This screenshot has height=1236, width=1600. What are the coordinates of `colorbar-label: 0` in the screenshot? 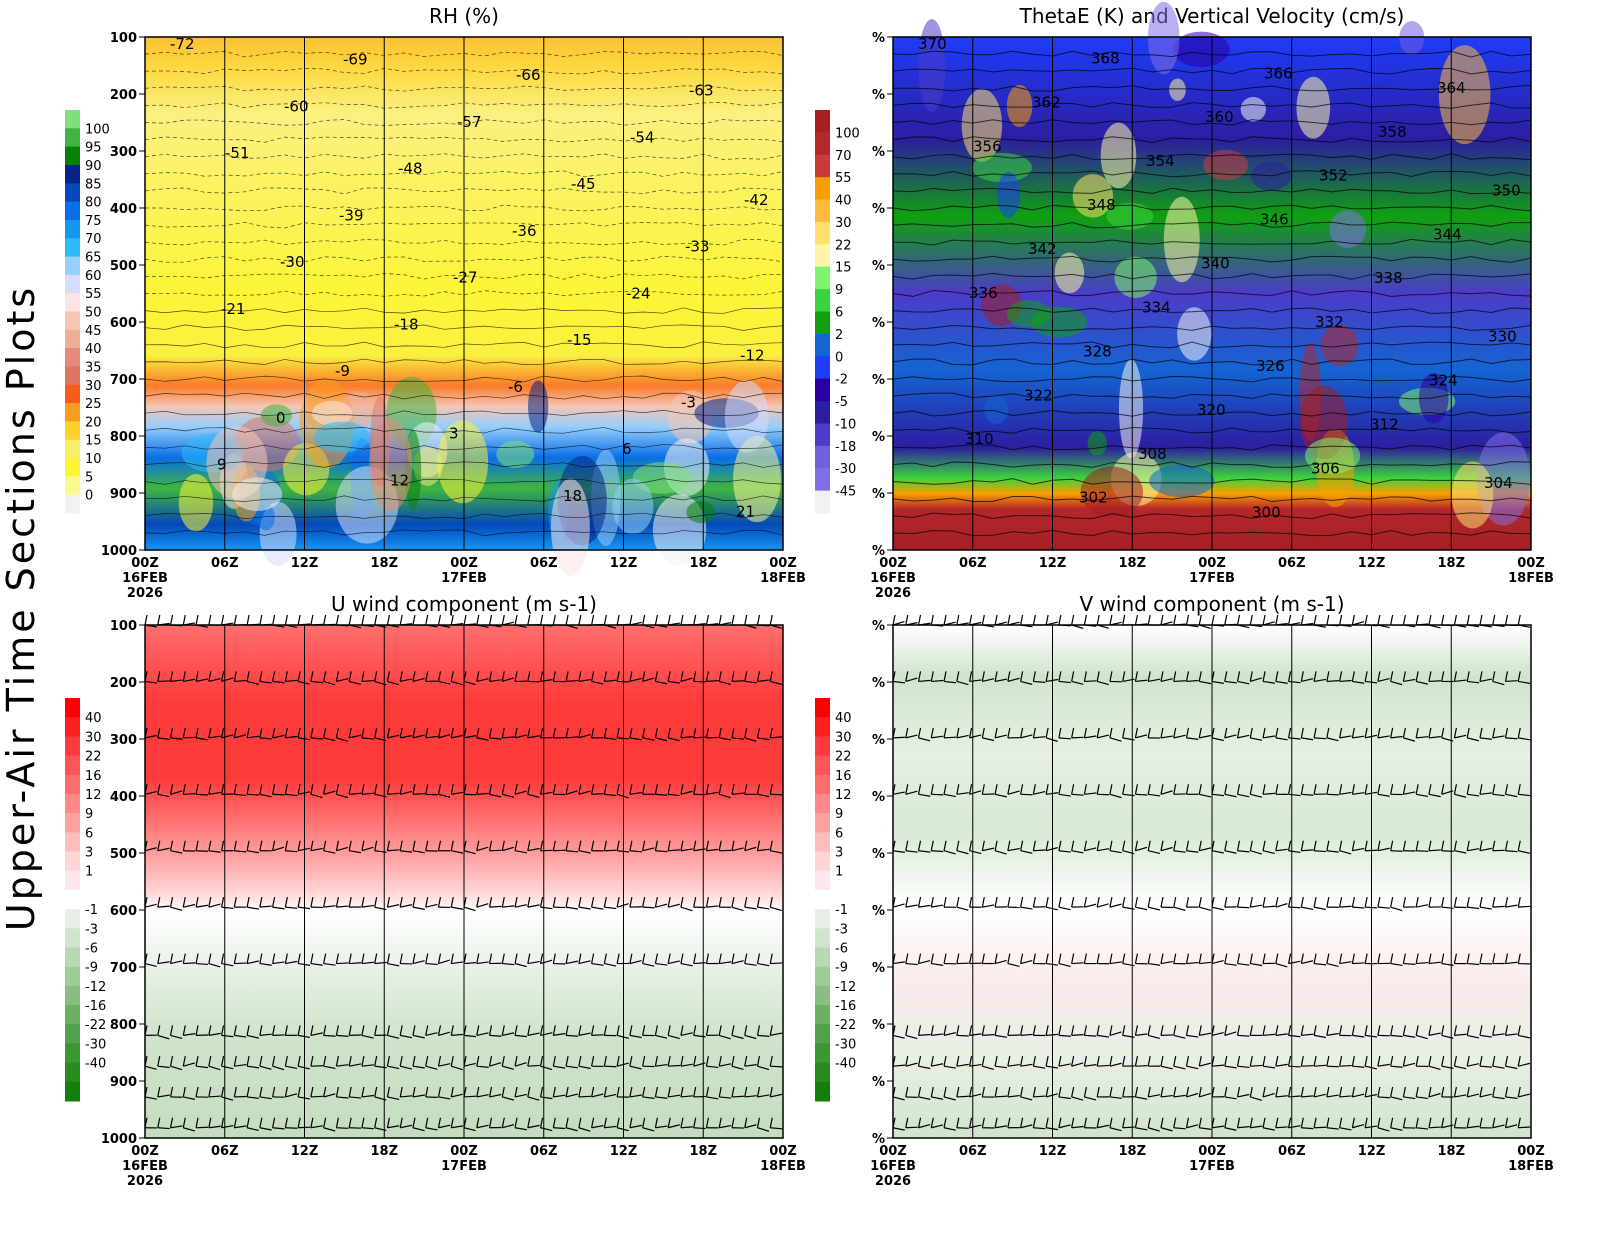 It's located at (89, 496).